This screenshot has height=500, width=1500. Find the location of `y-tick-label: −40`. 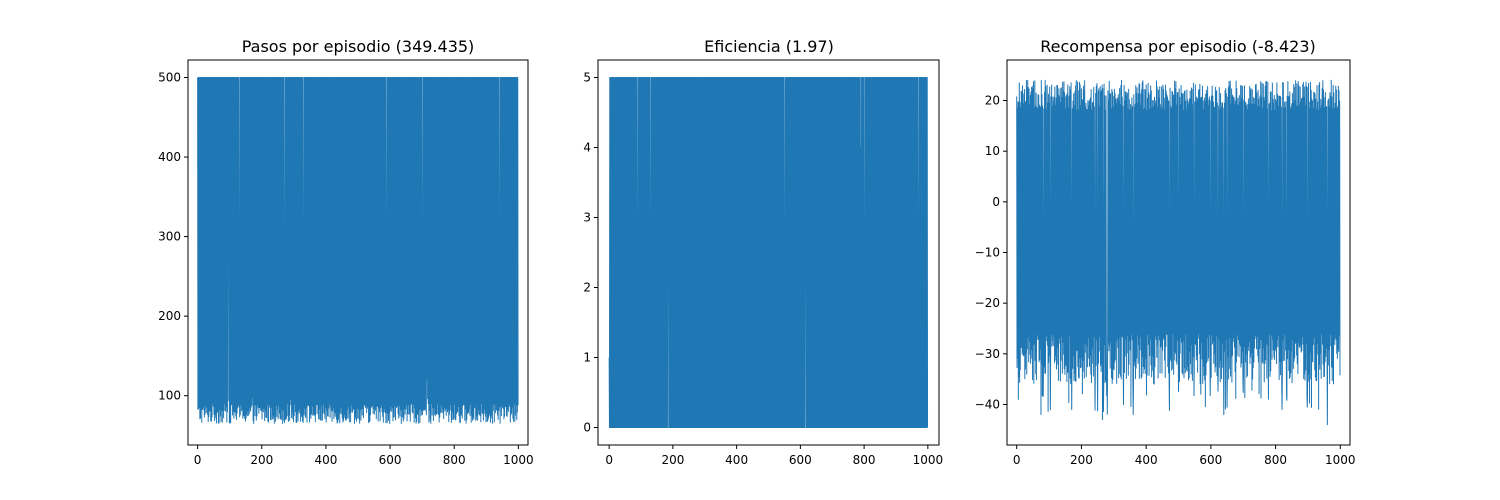

y-tick-label: −40 is located at coordinates (987, 404).